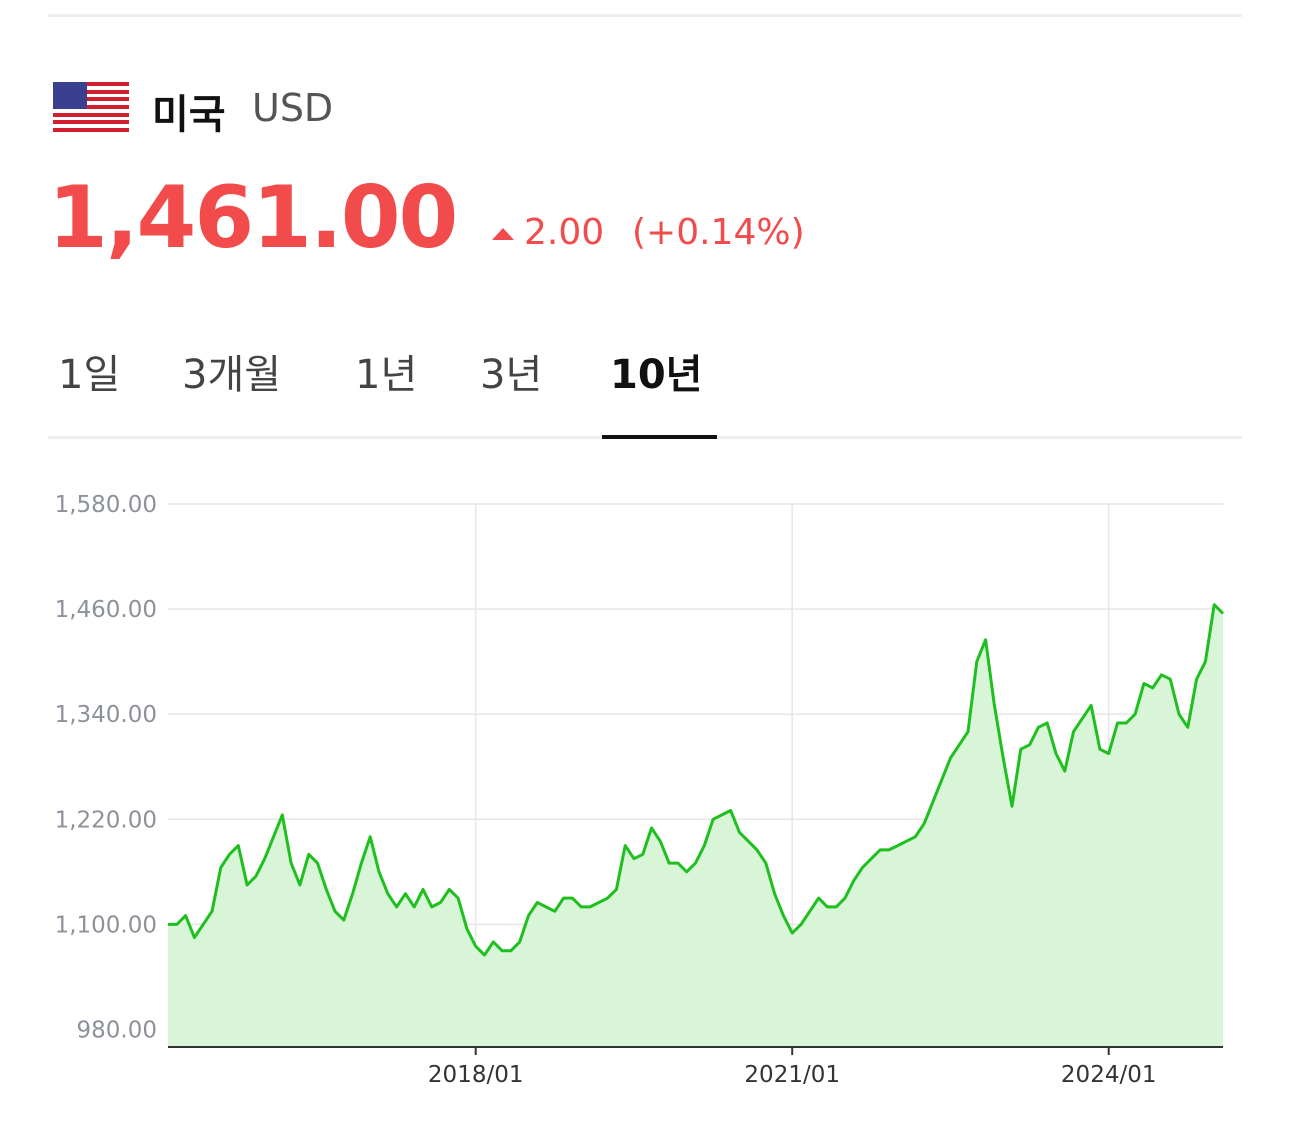 The image size is (1290, 1122). What do you see at coordinates (106, 925) in the screenshot?
I see `y-tick-label: 1,100.00` at bounding box center [106, 925].